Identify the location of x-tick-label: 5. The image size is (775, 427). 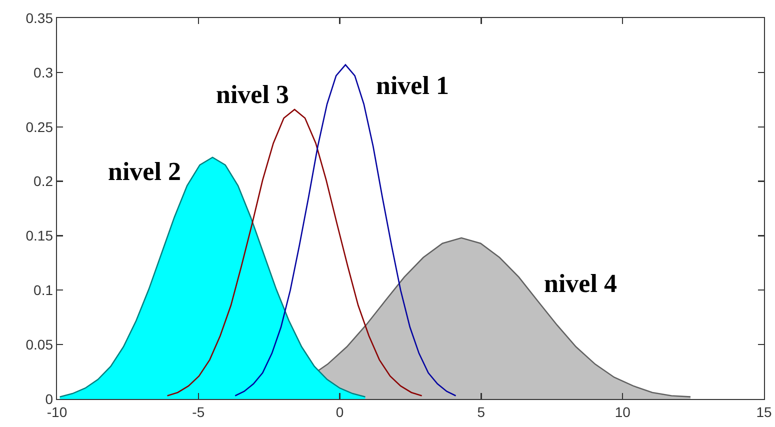
(481, 412).